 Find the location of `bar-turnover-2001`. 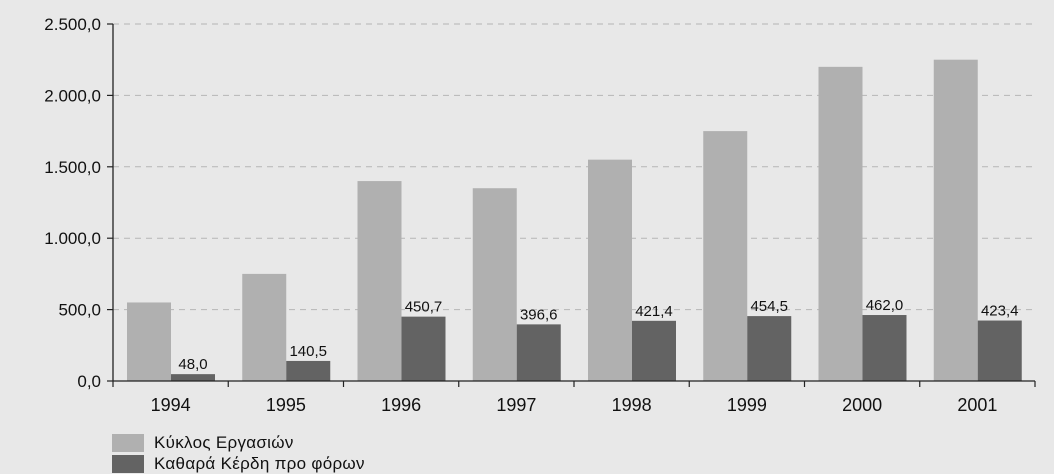

bar-turnover-2001 is located at coordinates (955, 220).